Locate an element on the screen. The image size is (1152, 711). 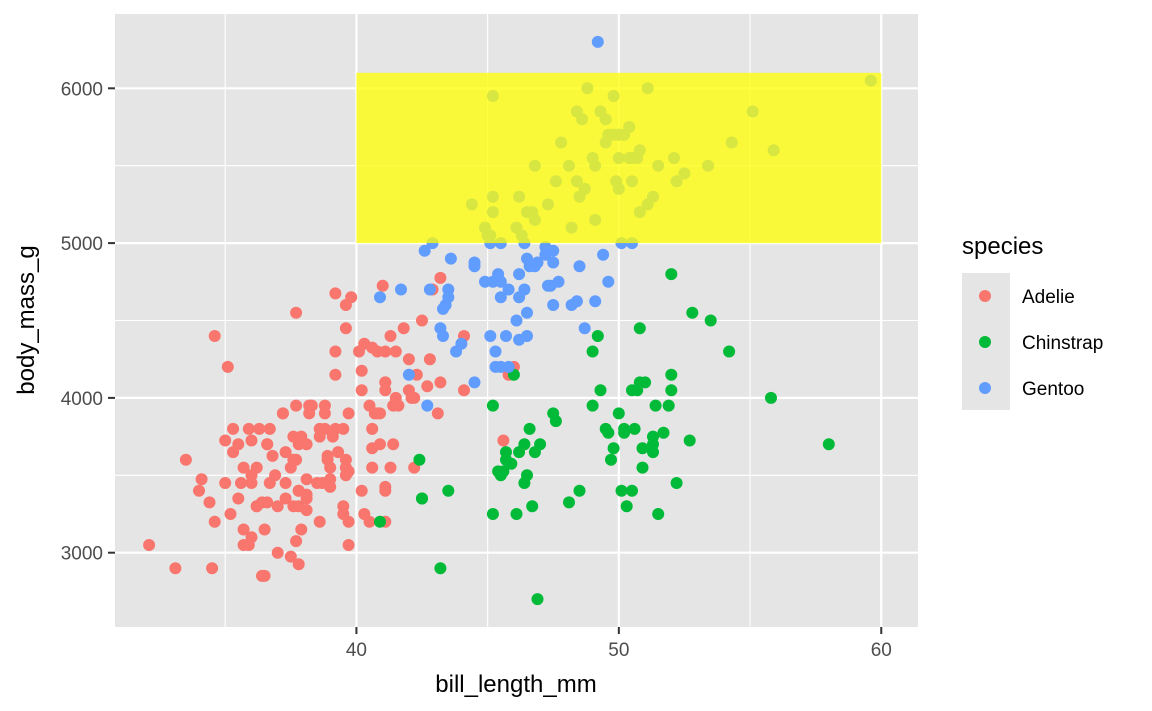
legend-key-adelie is located at coordinates (985, 296).